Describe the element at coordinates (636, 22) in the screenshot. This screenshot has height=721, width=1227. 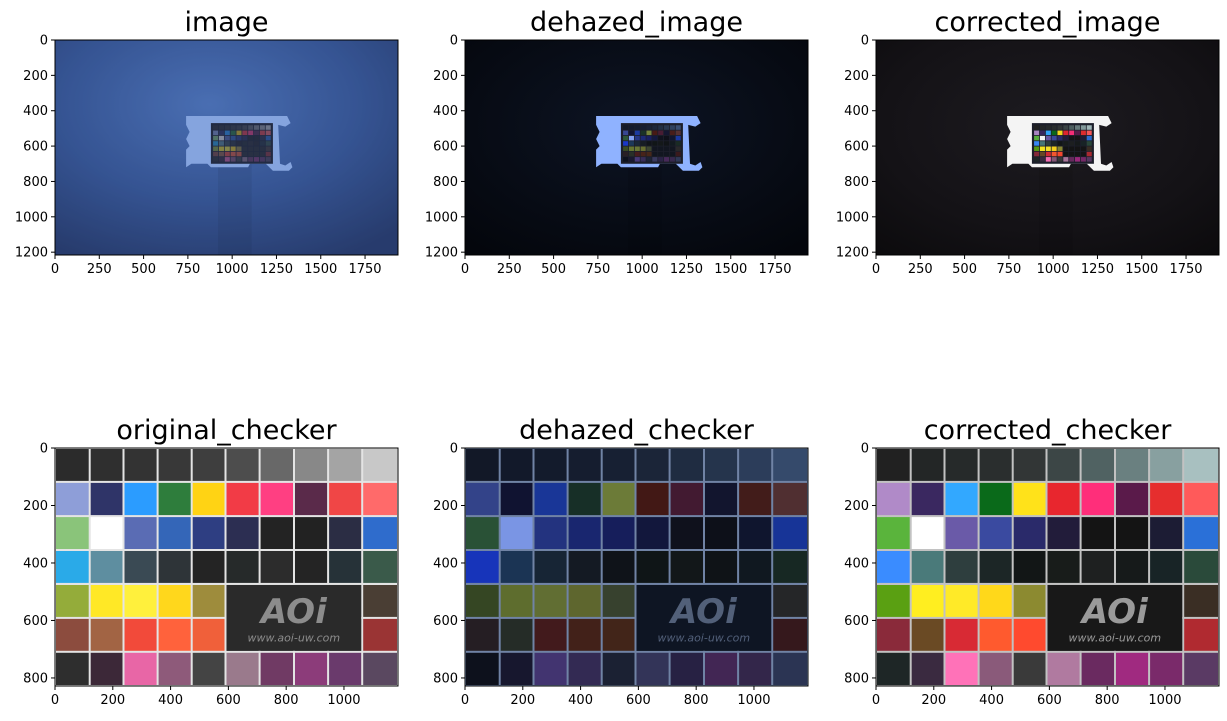
I see `panel-title: dehazed_image` at that location.